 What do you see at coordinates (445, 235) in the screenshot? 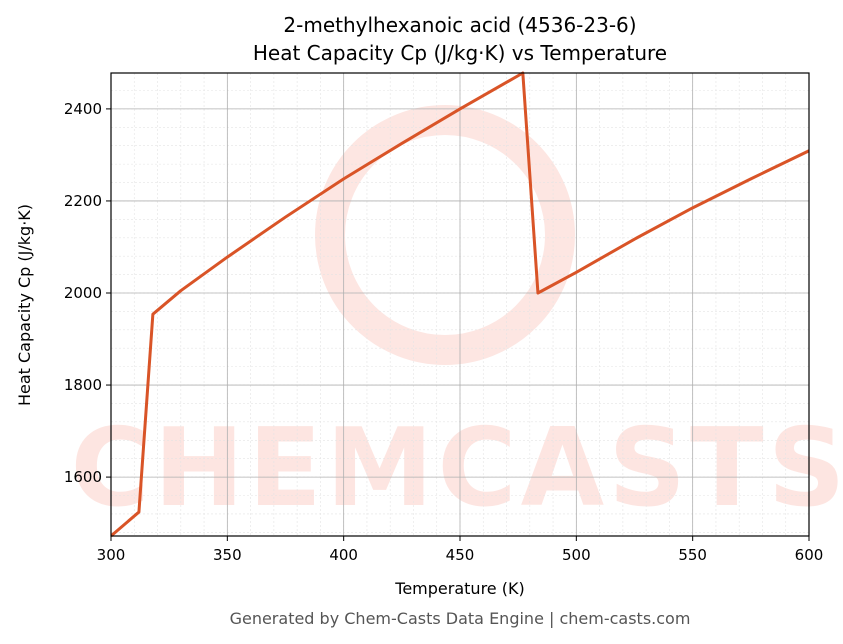
I see `watermark-logo` at bounding box center [445, 235].